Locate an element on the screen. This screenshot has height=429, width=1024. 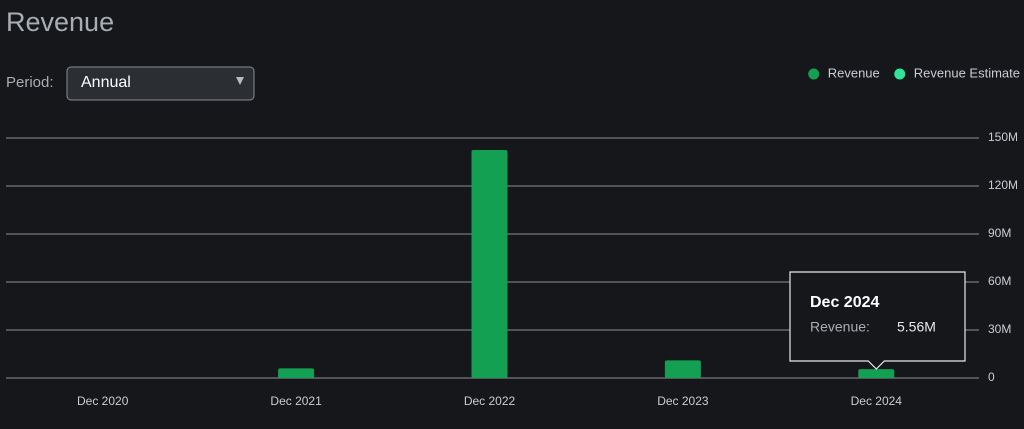
tooltip-title: Dec 2024 is located at coordinates (844, 302).